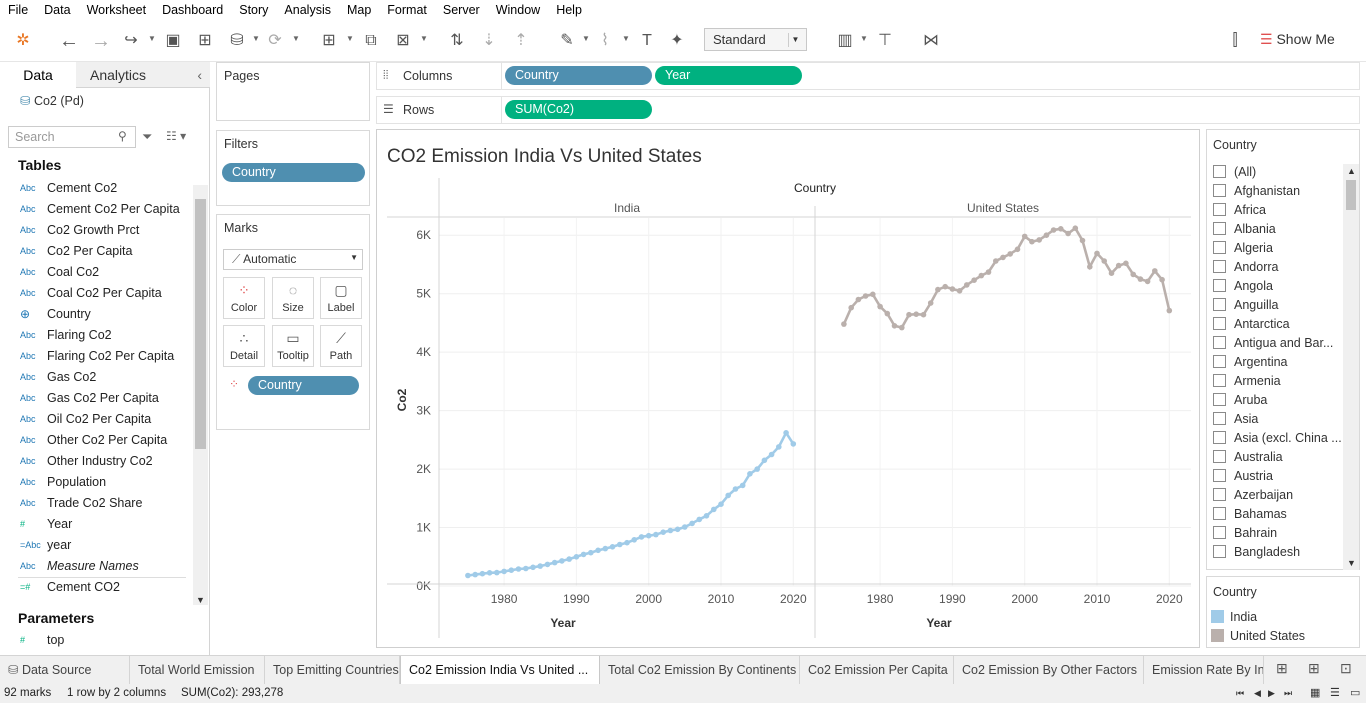 The height and width of the screenshot is (703, 1366). What do you see at coordinates (1253, 495) in the screenshot?
I see `country-checkbox-item: Azerbaijan` at bounding box center [1253, 495].